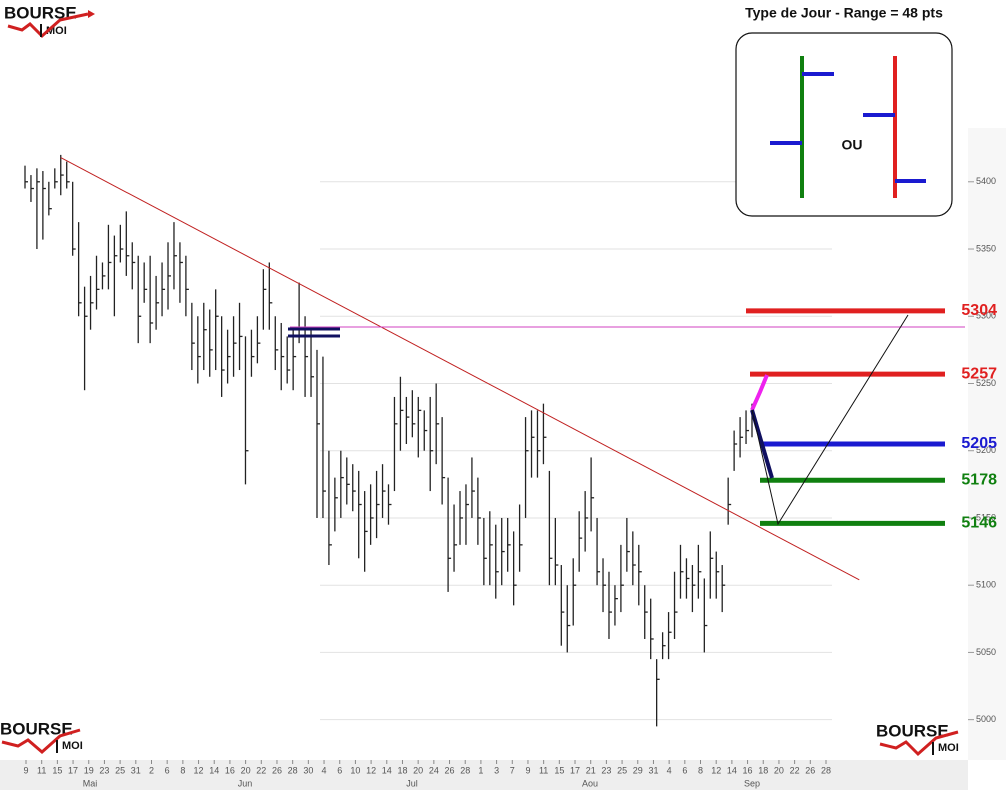  I want to click on projection-down, so click(762, 444).